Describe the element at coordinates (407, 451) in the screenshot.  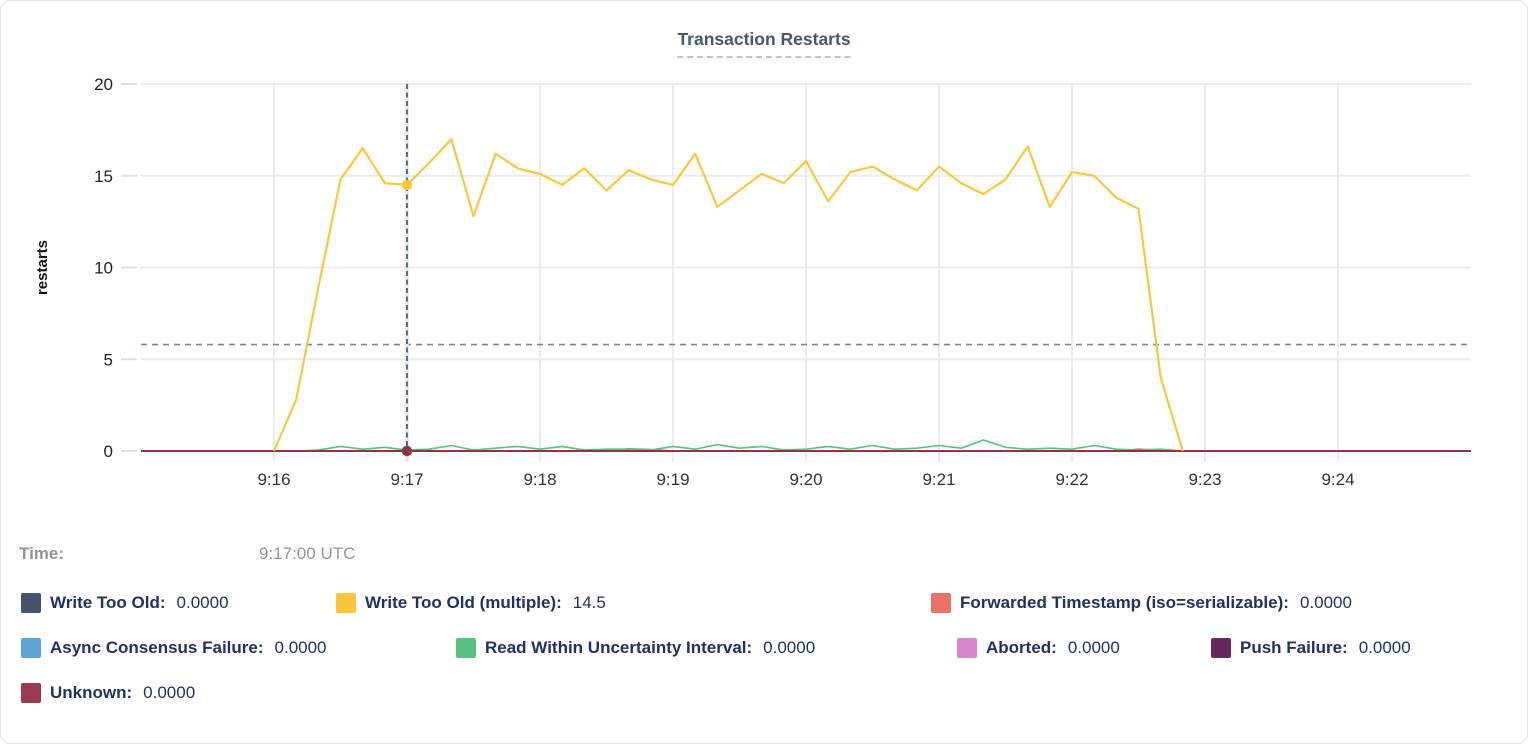
I see `crosshair-dot-unknown` at that location.